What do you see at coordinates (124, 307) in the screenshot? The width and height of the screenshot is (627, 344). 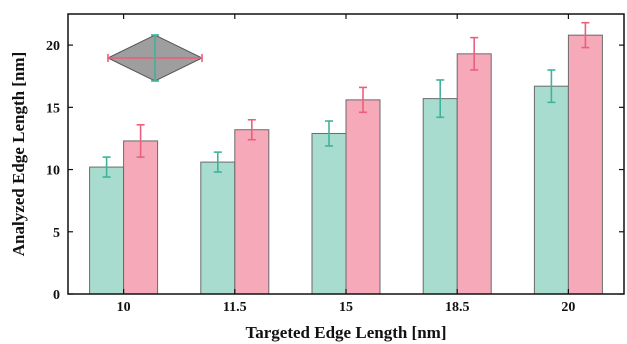 I see `x-tick-label-10: 10` at bounding box center [124, 307].